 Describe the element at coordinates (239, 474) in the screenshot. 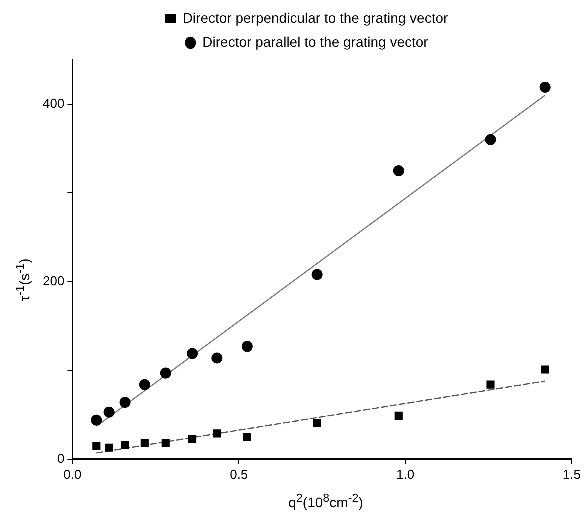

I see `x-tick-label: 0.5` at that location.